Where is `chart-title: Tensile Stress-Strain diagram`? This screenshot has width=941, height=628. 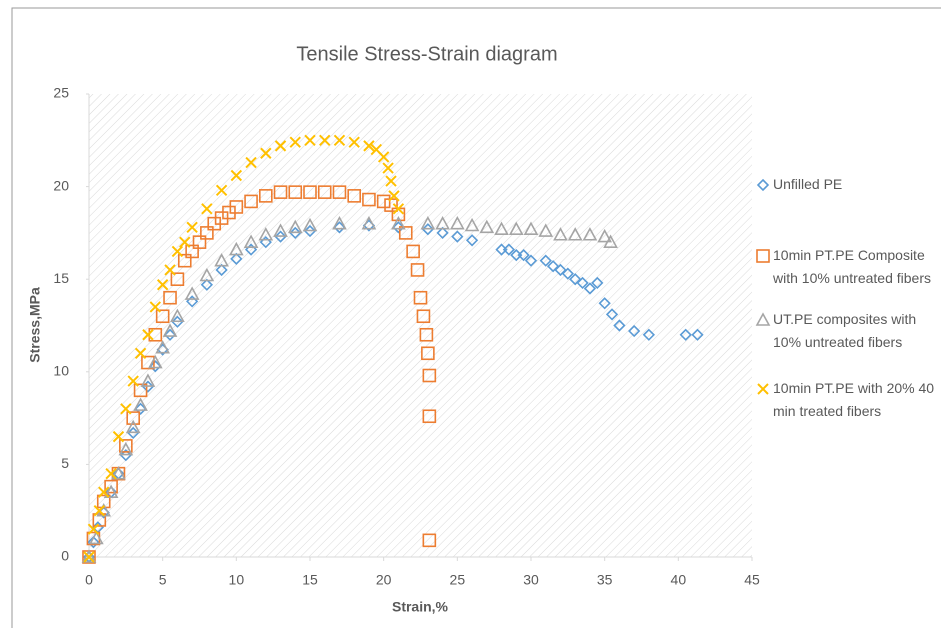
chart-title: Tensile Stress-Strain diagram is located at coordinates (426, 54).